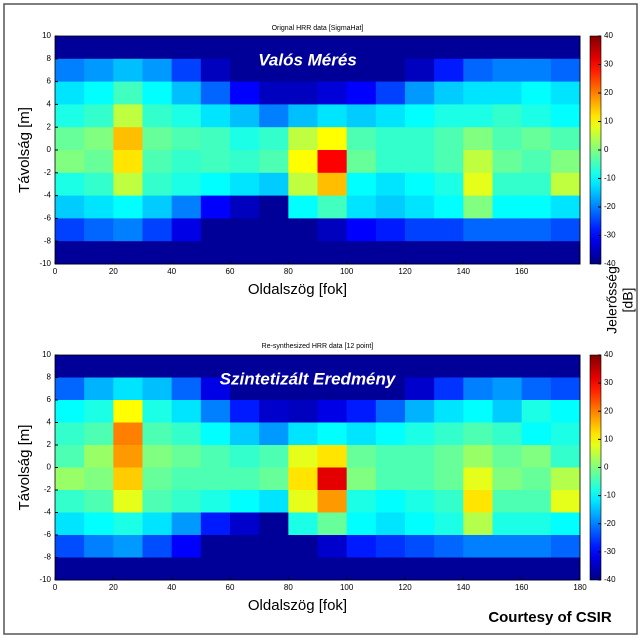 Image resolution: width=642 pixels, height=644 pixels. I want to click on colorbar-tick-label: -30, so click(610, 551).